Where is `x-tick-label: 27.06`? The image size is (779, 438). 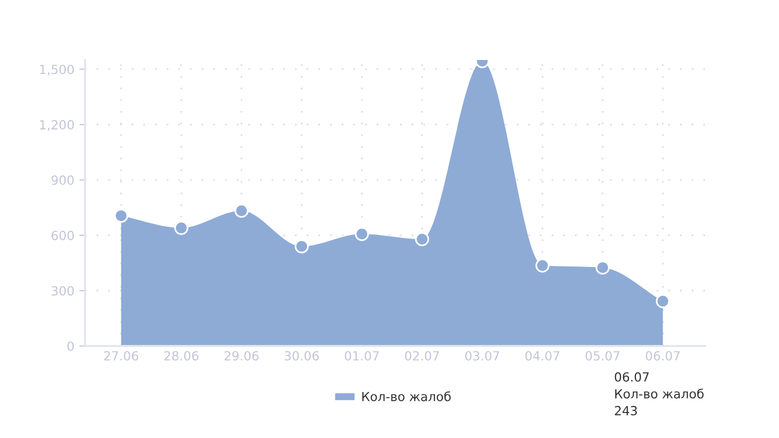 x-tick-label: 27.06 is located at coordinates (121, 356).